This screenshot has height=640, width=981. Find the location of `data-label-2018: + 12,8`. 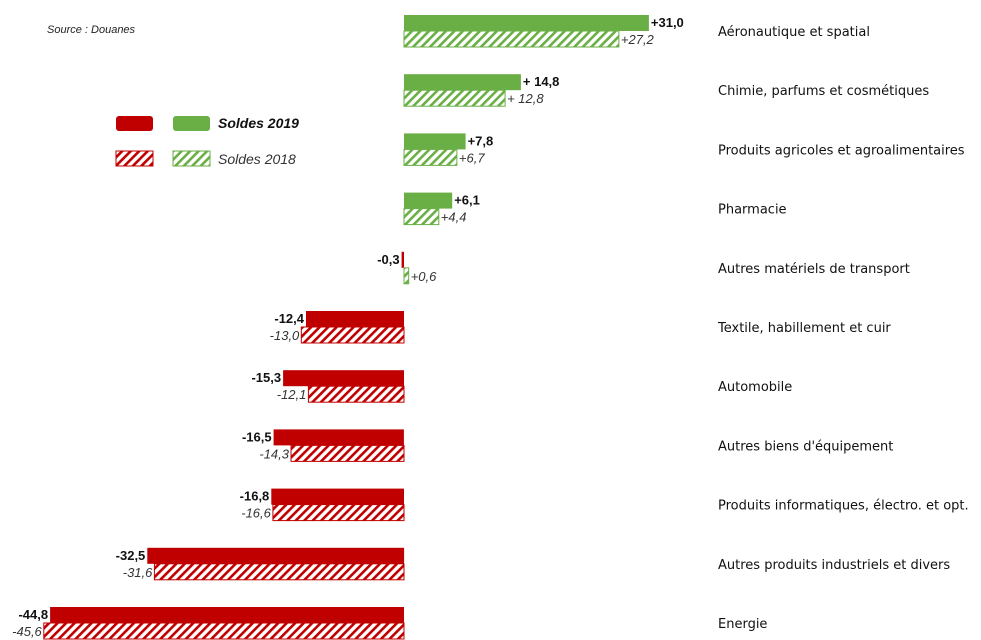

data-label-2018: + 12,8 is located at coordinates (525, 98).